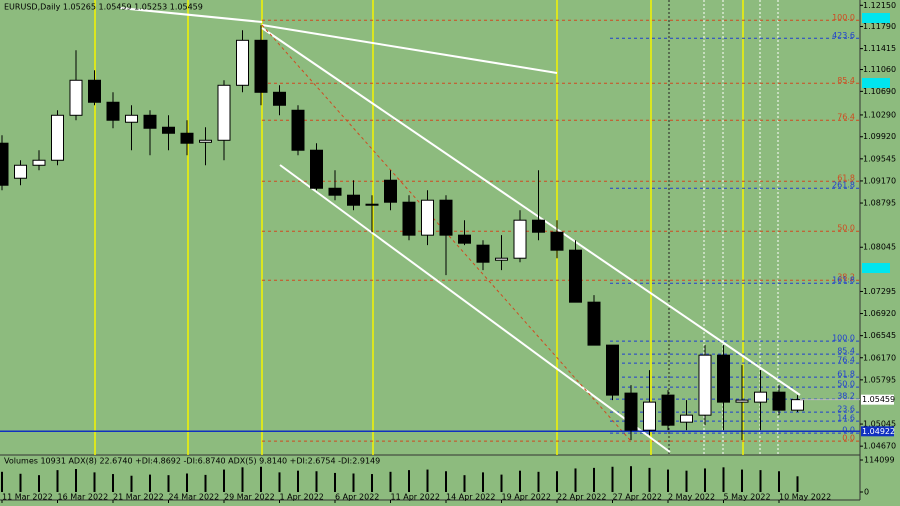 The width and height of the screenshot is (900, 506). What do you see at coordinates (805, 497) in the screenshot?
I see `x-tick-label: 10 May 2022` at bounding box center [805, 497].